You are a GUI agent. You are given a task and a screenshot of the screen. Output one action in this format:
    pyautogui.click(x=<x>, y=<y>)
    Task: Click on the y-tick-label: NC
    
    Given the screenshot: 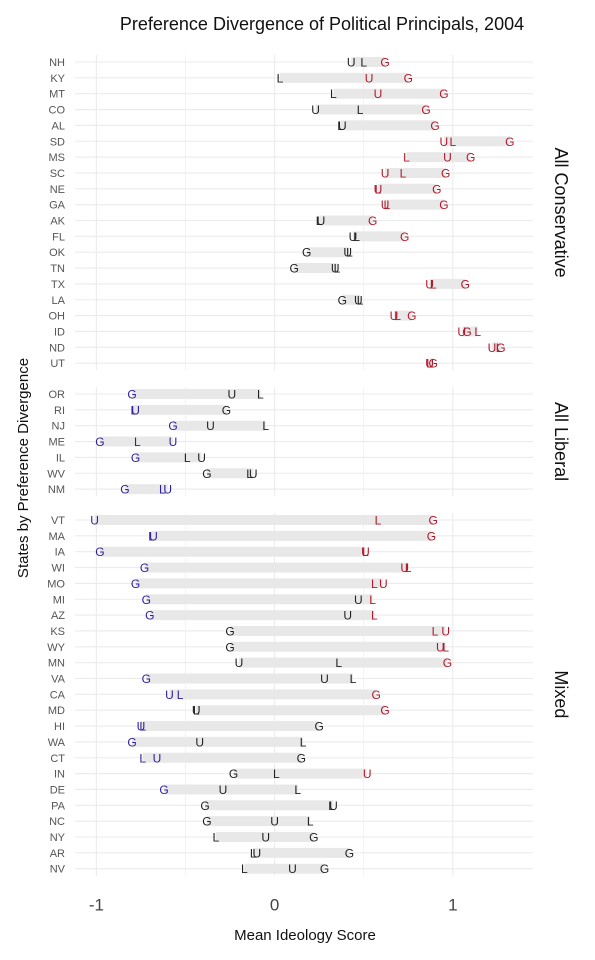 What is the action you would take?
    pyautogui.click(x=57, y=822)
    